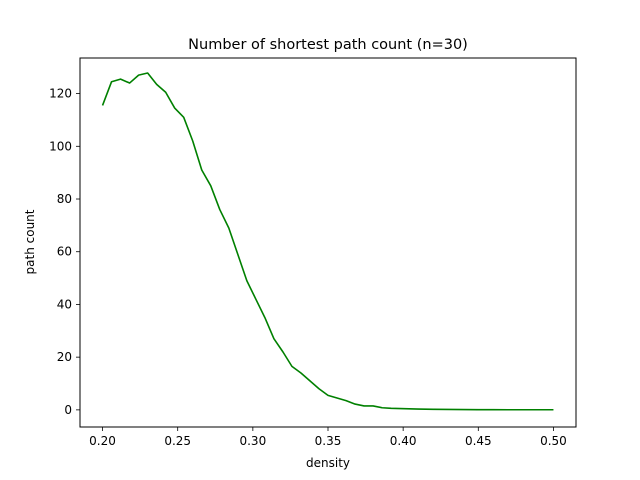 Image resolution: width=640 pixels, height=480 pixels. Describe the element at coordinates (60, 94) in the screenshot. I see `y-tick-label: 120` at that location.